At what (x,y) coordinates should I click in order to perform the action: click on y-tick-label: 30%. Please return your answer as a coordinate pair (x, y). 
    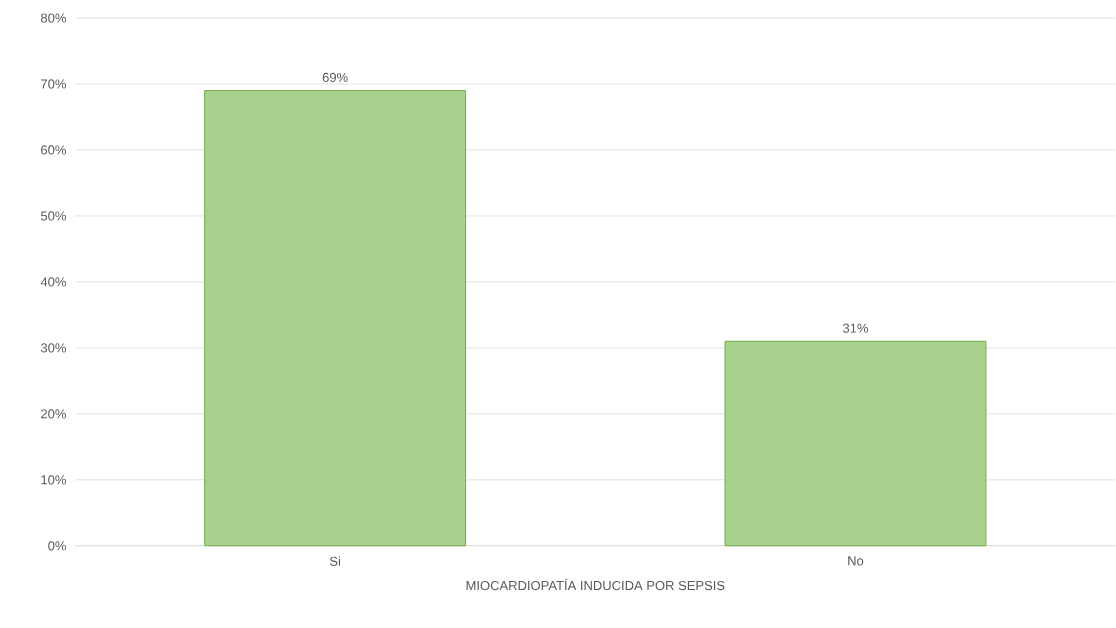
    Looking at the image, I should click on (53, 348).